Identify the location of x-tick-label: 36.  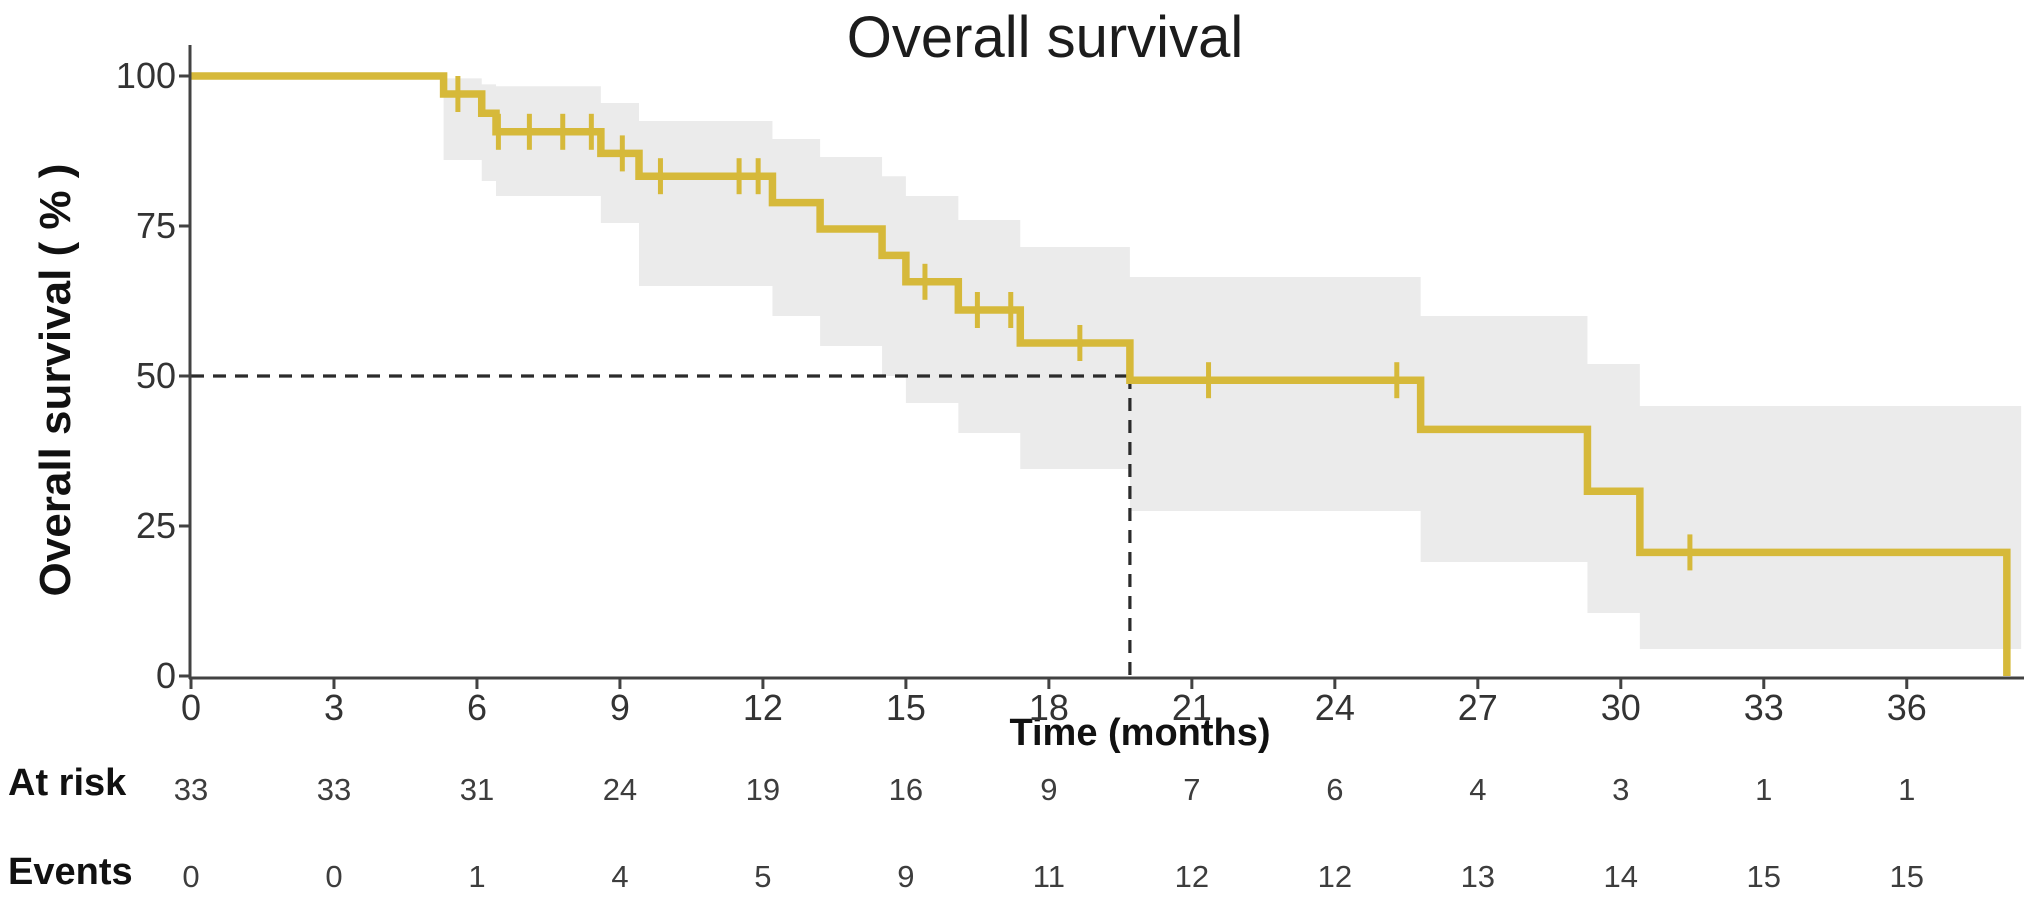
(1906, 707).